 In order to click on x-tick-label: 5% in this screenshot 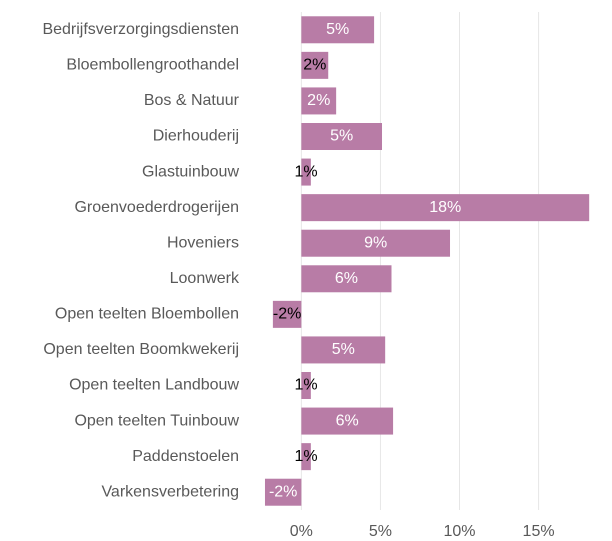, I will do `click(380, 531)`.